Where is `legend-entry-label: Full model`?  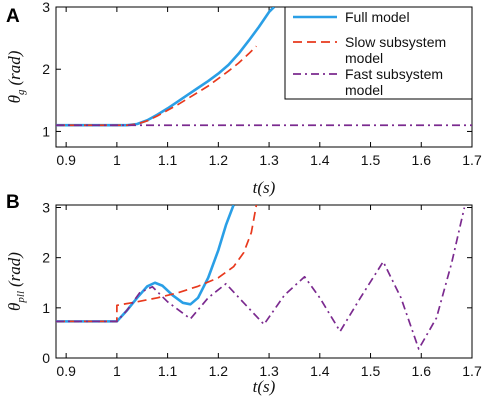
legend-entry-label: Full model is located at coordinates (377, 17).